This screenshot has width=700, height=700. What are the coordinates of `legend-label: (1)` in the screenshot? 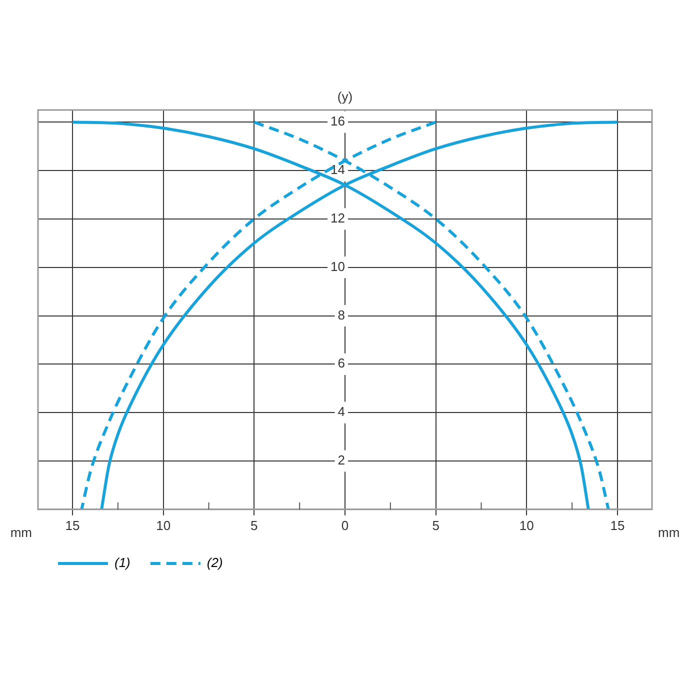 It's located at (122, 562).